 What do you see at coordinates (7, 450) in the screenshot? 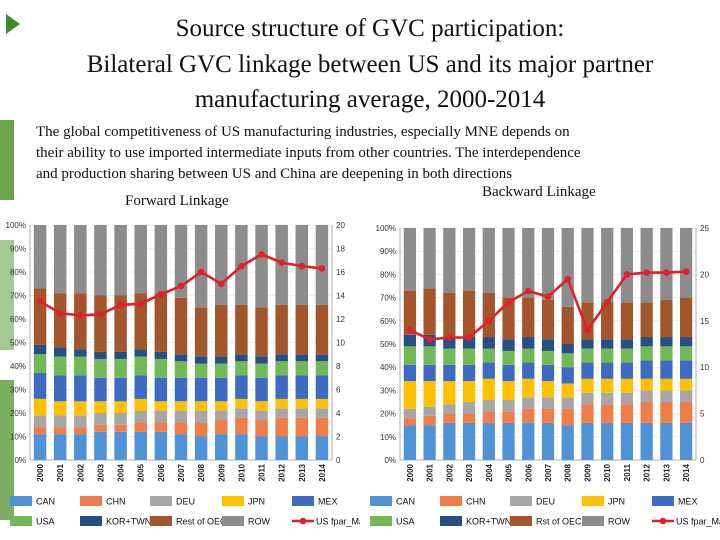
I see `accent-bar-bottom` at bounding box center [7, 450].